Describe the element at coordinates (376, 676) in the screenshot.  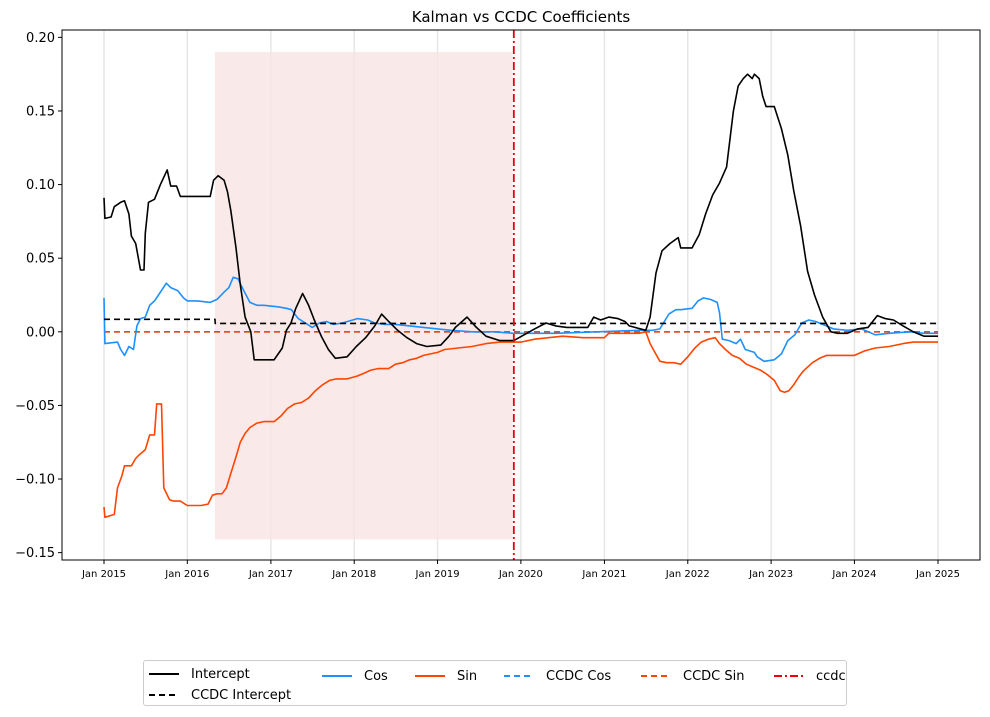
I see `legend-label: Cos` at that location.